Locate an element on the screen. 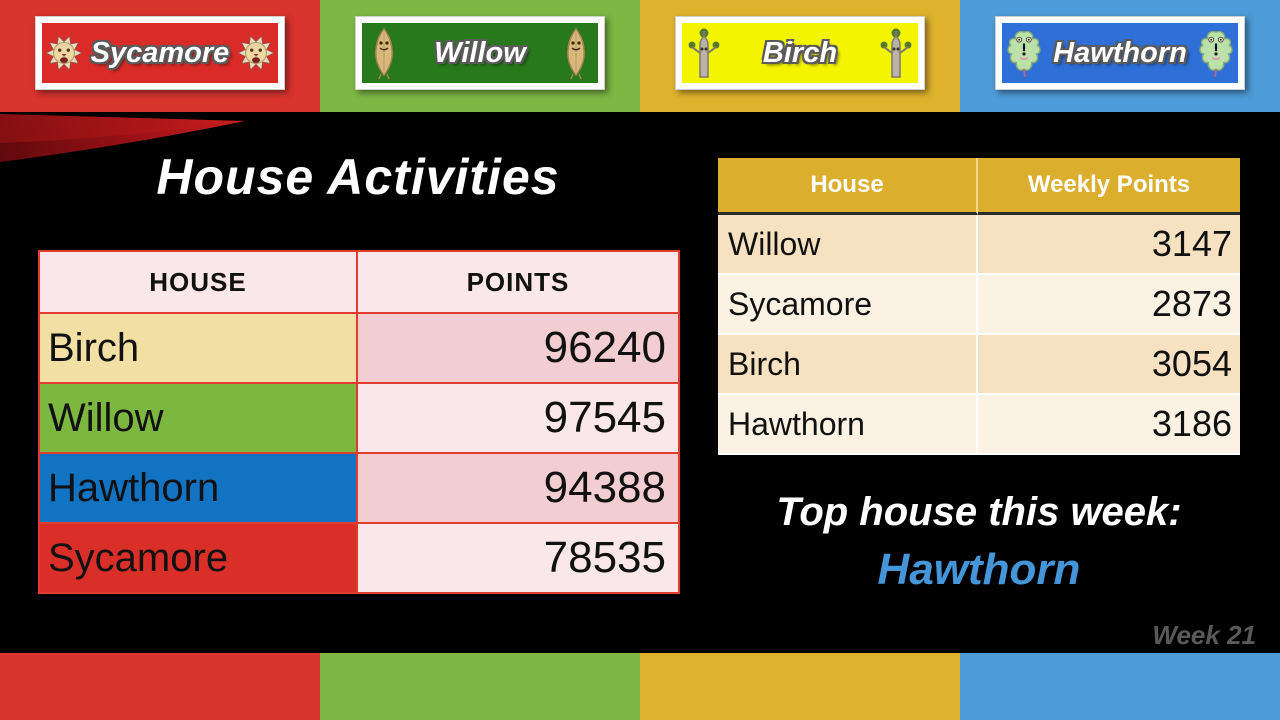 This screenshot has width=1280, height=720. table-row: Hawthorn 94388 is located at coordinates (359, 488).